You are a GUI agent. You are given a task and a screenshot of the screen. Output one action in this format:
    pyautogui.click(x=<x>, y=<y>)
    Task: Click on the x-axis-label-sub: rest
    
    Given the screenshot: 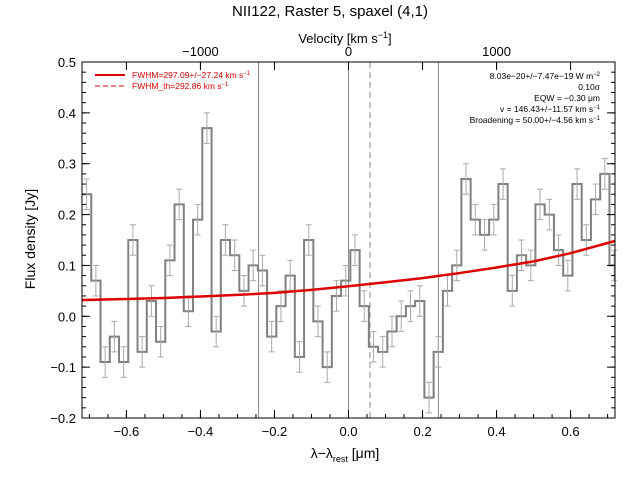 What is the action you would take?
    pyautogui.click(x=341, y=459)
    